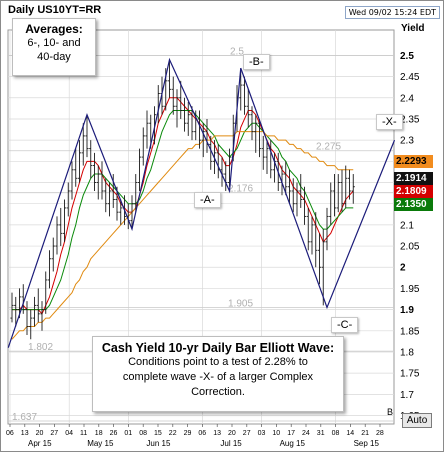 This screenshot has width=446, height=454. I want to click on averages-callout: Averages: 6-, 10- and 40-day, so click(54, 47).